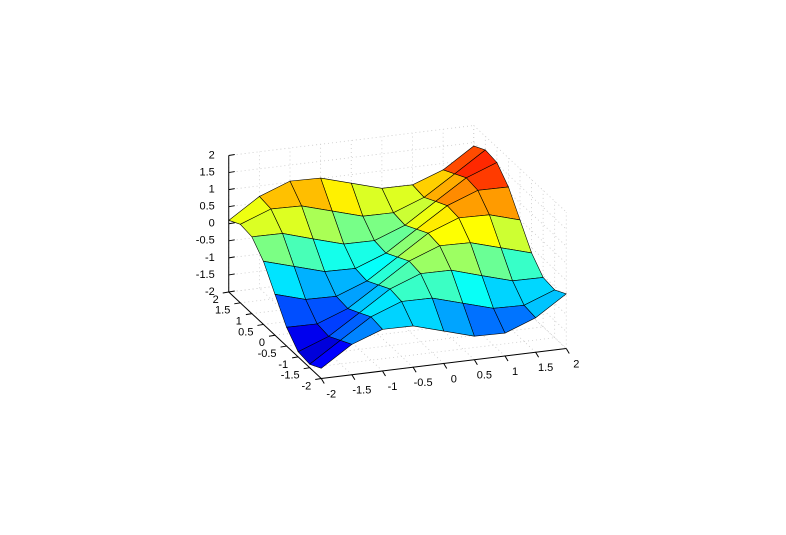 Image resolution: width=786 pixels, height=535 pixels. Describe the element at coordinates (423, 383) in the screenshot. I see `x-tick-label: -0.5` at that location.